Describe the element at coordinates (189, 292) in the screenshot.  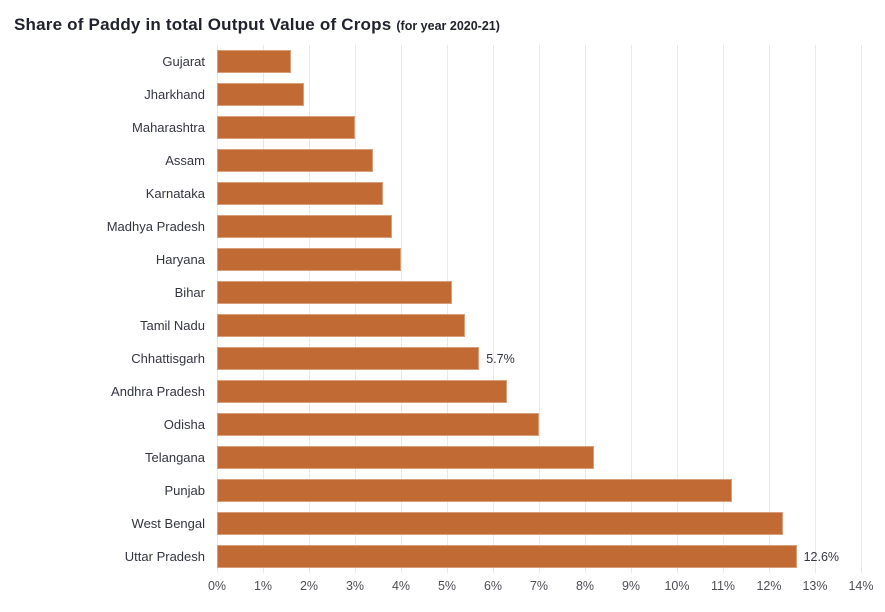
I see `category-label: Bihar` at that location.